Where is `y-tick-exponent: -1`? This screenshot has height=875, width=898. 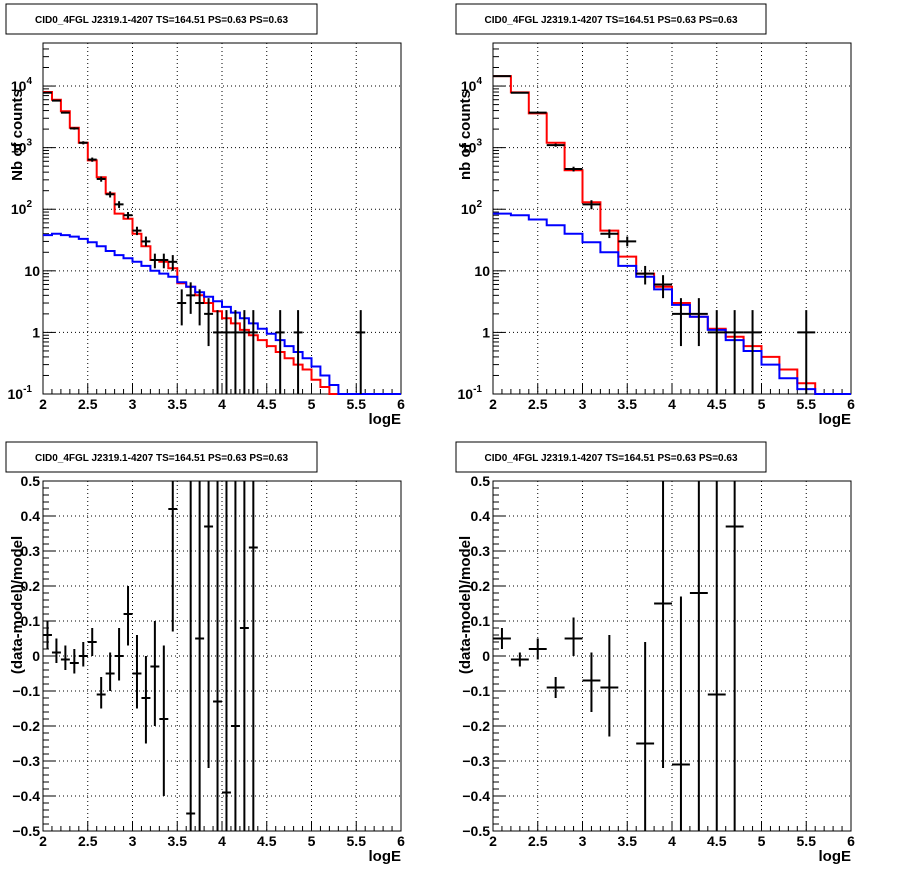
y-tick-exponent: -1 is located at coordinates (477, 389).